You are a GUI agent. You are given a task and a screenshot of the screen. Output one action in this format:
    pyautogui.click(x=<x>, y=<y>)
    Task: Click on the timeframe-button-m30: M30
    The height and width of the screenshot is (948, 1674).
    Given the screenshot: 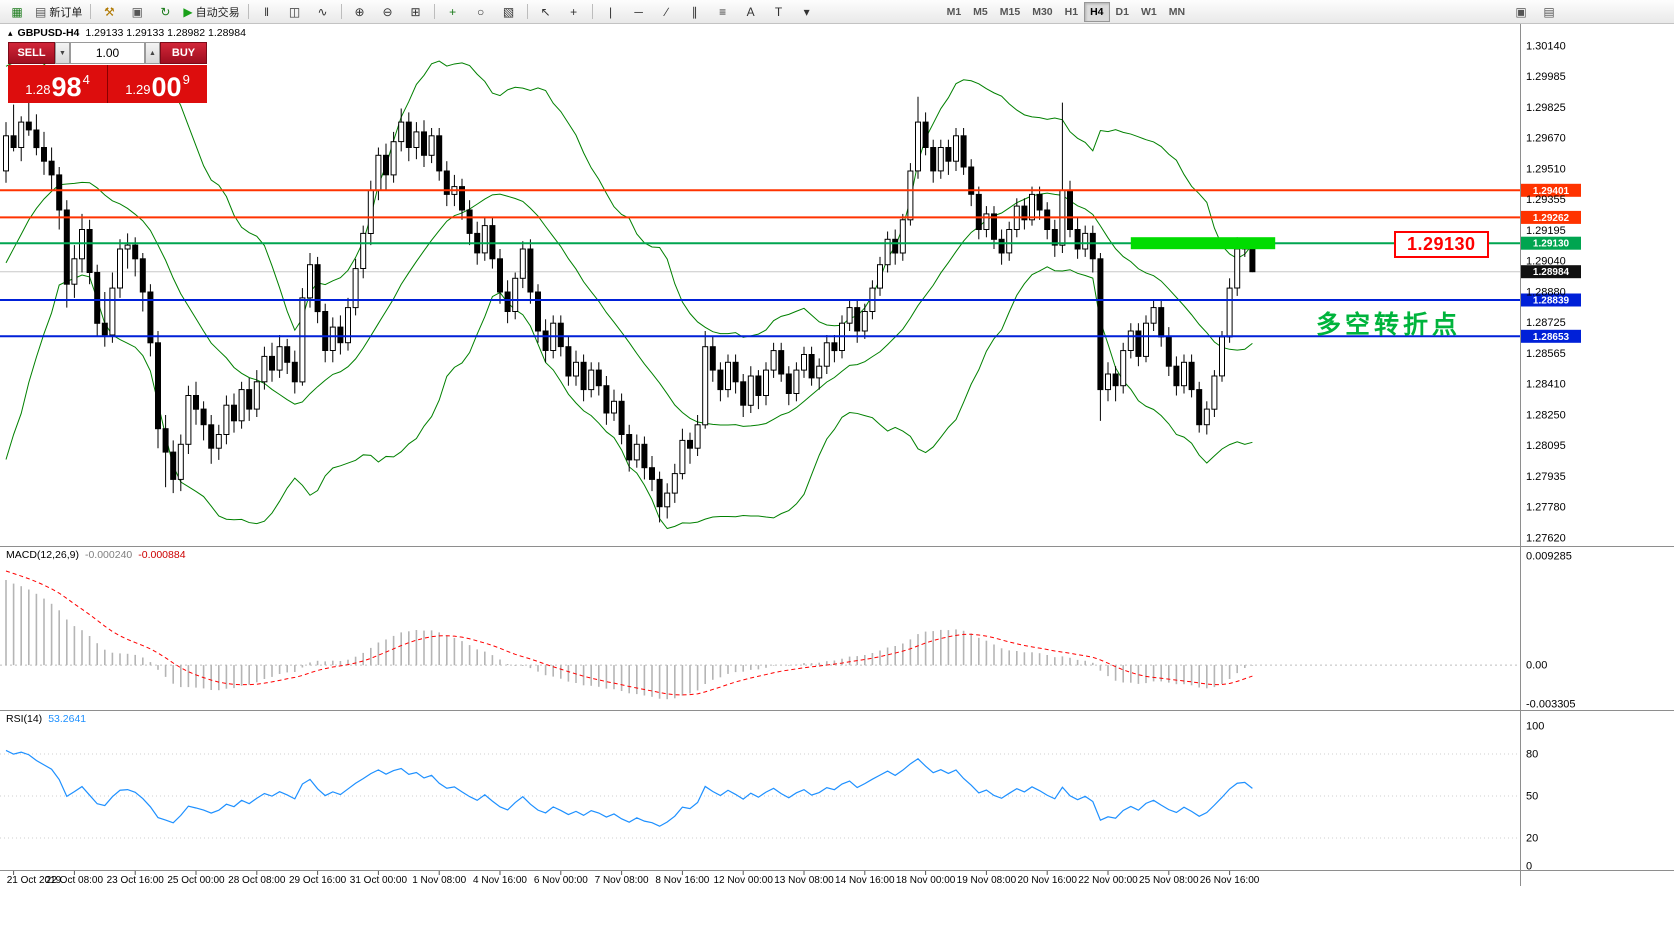 What is the action you would take?
    pyautogui.click(x=1042, y=11)
    